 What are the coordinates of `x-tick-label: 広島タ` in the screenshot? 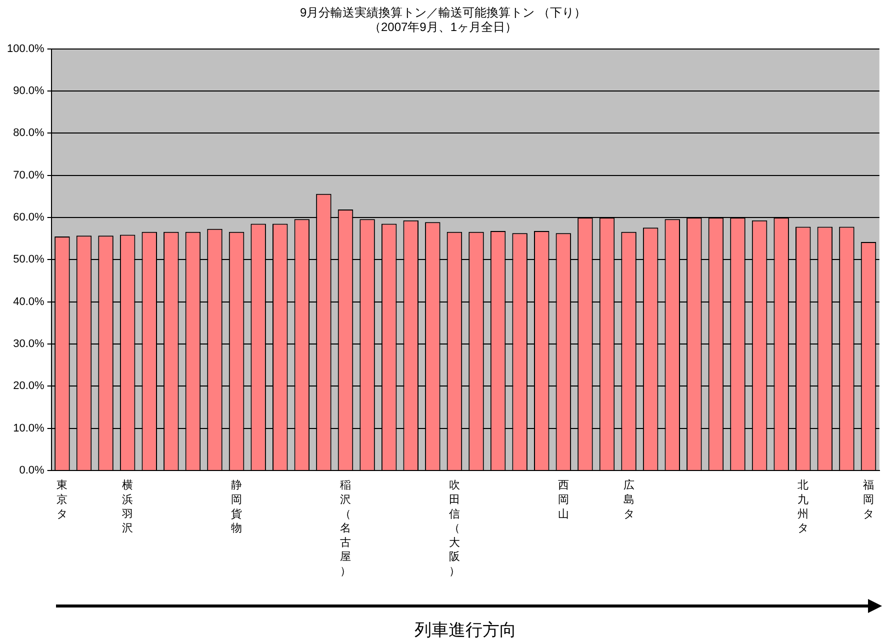 It's located at (628, 499).